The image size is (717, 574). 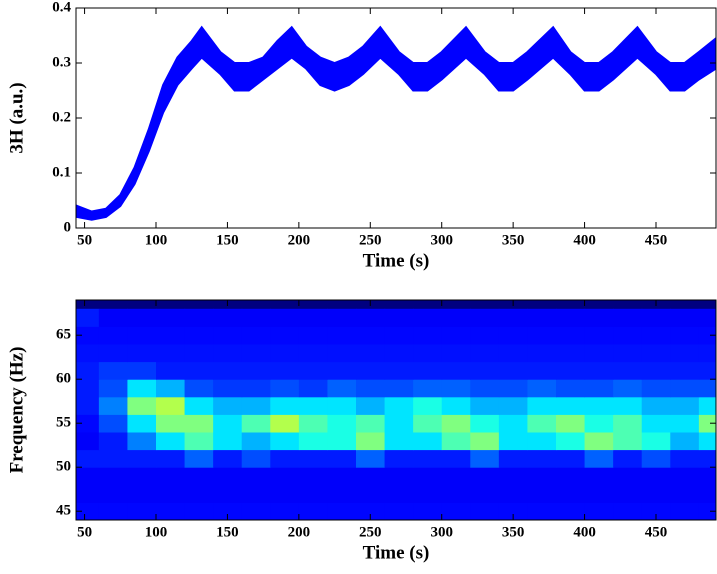 What do you see at coordinates (84, 532) in the screenshot?
I see `x-tick-label: 50` at bounding box center [84, 532].